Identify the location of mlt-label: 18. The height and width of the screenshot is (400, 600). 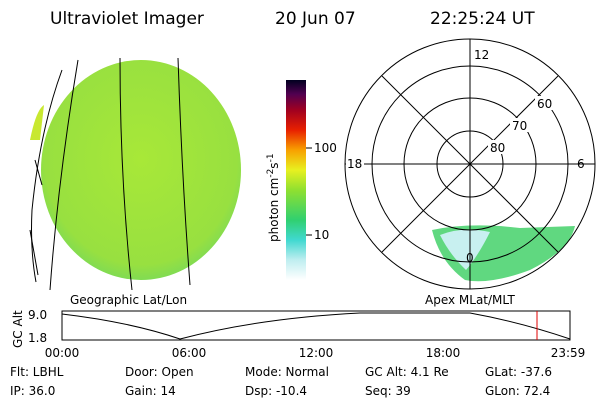
(354, 164).